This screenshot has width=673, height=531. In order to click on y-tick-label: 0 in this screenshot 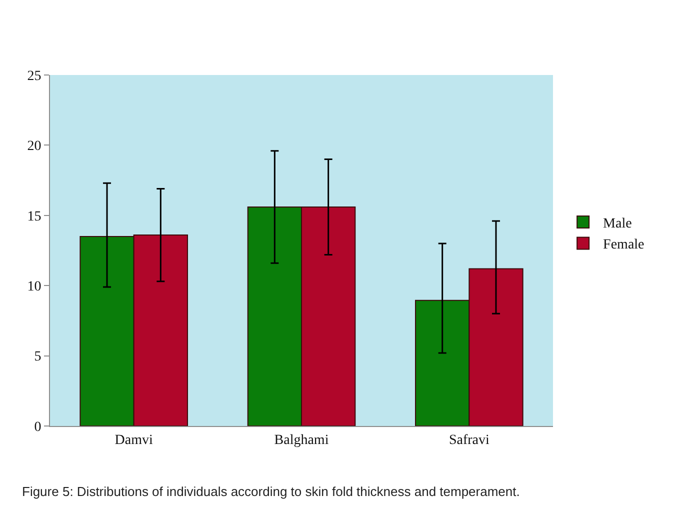, I will do `click(38, 427)`.